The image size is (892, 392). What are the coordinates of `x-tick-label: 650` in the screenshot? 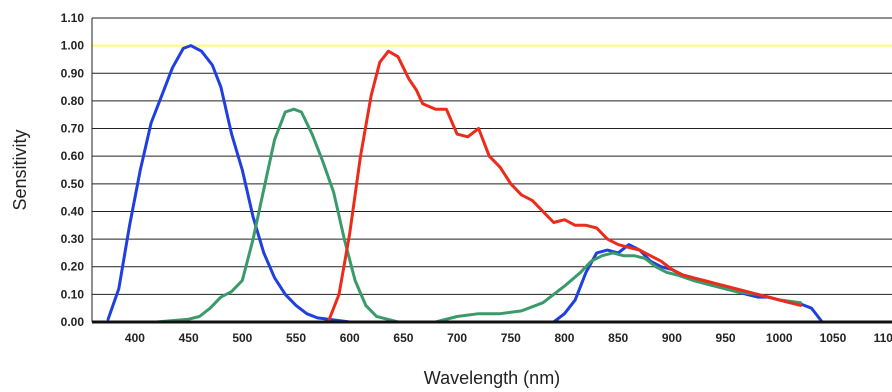 It's located at (403, 338).